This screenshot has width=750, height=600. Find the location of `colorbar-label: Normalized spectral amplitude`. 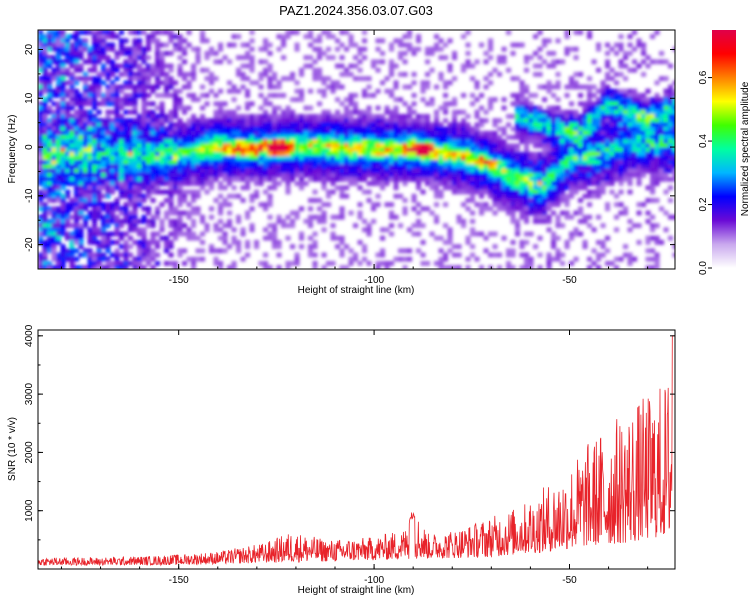

colorbar-label: Normalized spectral amplitude is located at coordinates (745, 148).